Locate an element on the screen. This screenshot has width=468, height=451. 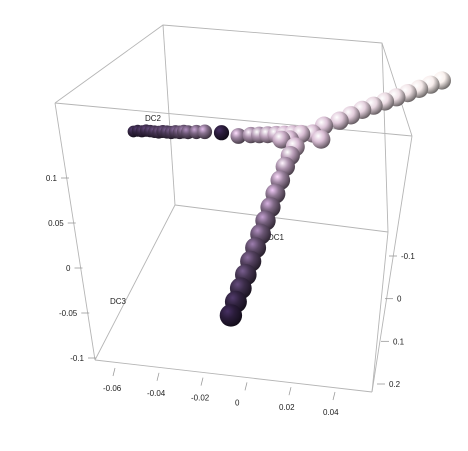
z-tick-label: 0 is located at coordinates (68, 268).